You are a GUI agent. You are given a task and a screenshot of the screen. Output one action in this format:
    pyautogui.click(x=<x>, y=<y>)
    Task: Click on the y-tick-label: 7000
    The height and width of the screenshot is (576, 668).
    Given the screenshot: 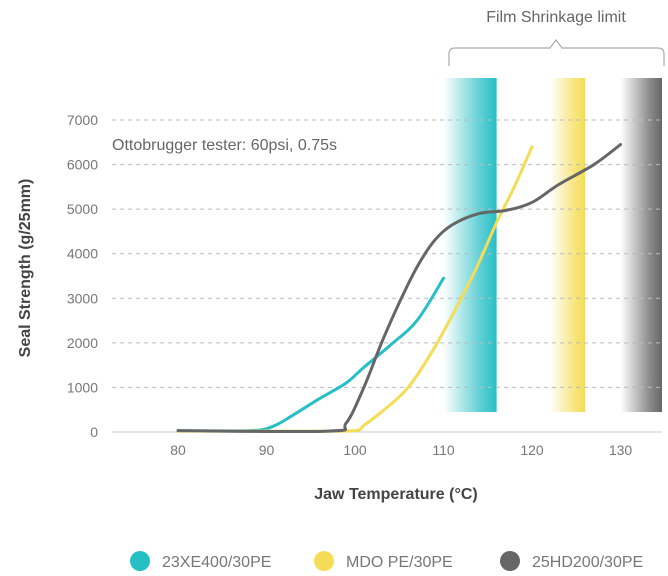 What is the action you would take?
    pyautogui.click(x=82, y=120)
    